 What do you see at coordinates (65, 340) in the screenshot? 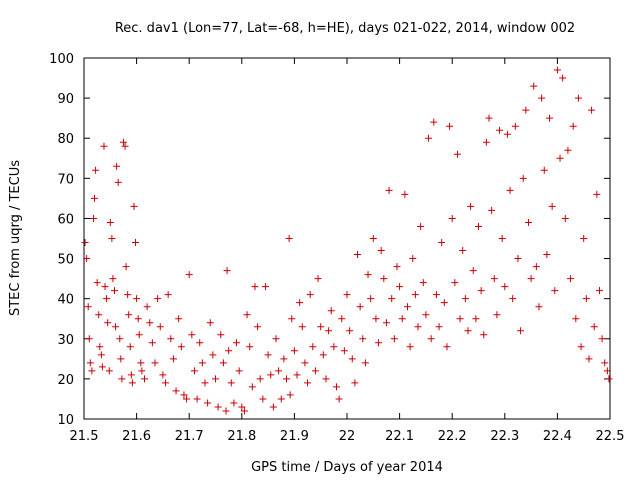
I see `y-tick-label-2: 30` at bounding box center [65, 340].